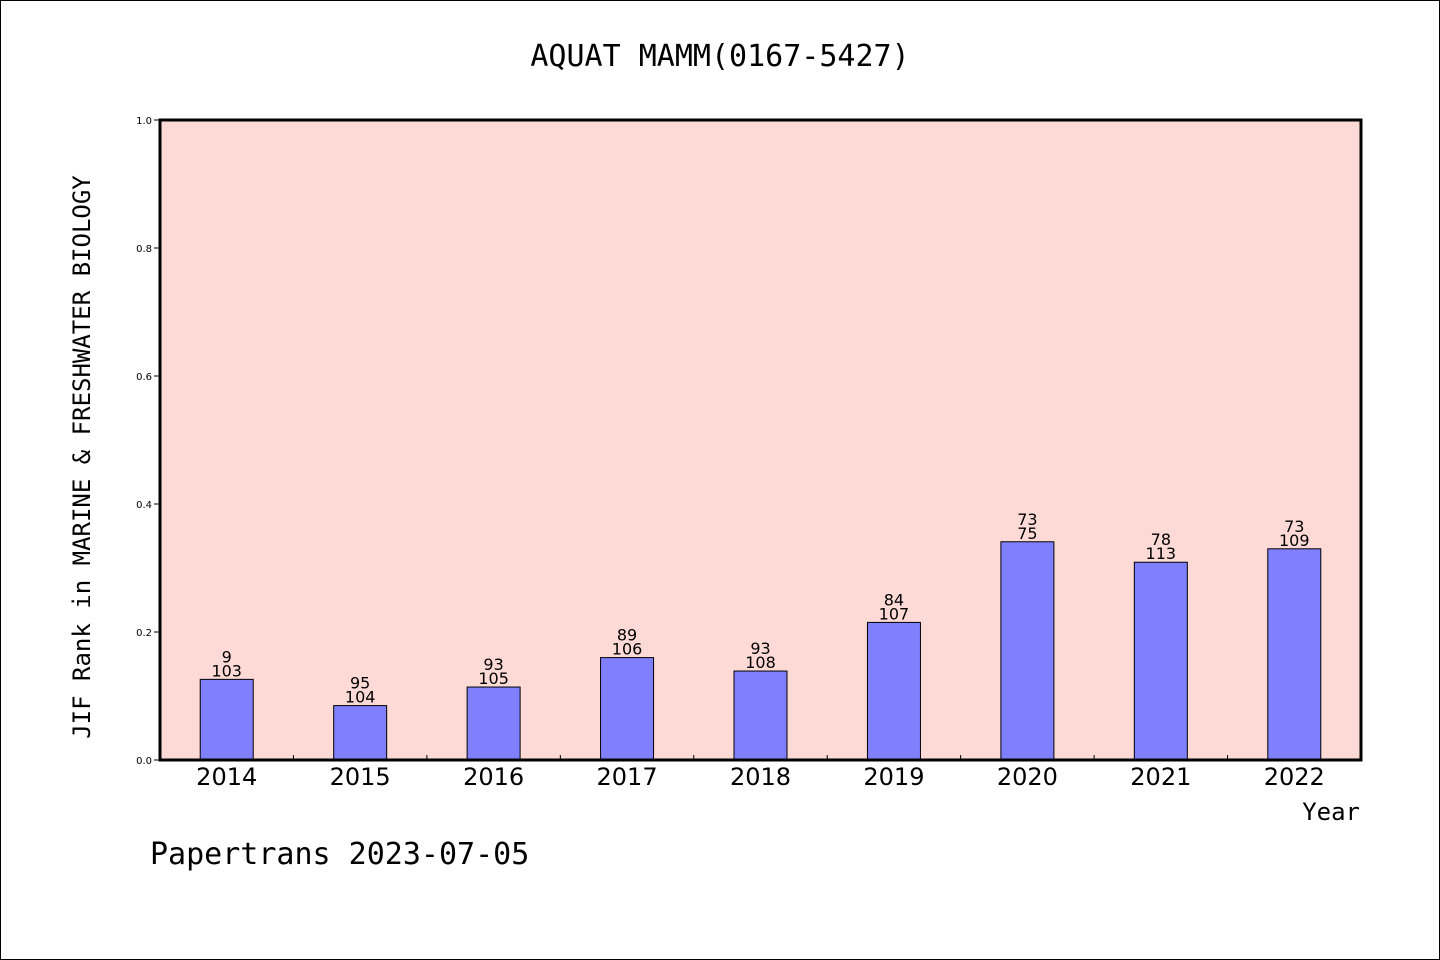  Describe the element at coordinates (360, 683) in the screenshot. I see `data-label-rank: 95` at that location.